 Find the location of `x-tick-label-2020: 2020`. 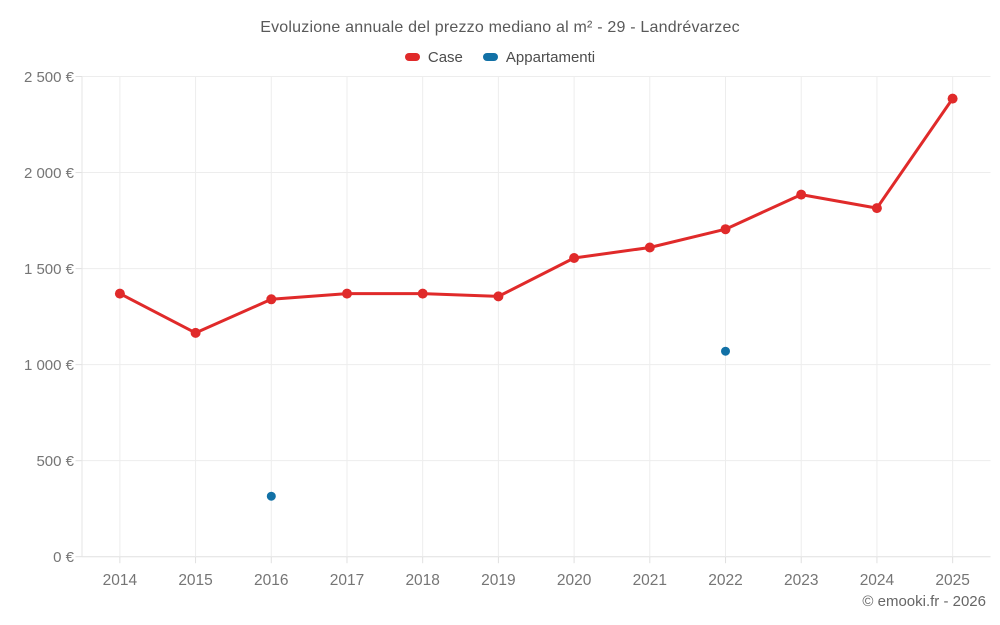

x-tick-label-2020: 2020 is located at coordinates (574, 580).